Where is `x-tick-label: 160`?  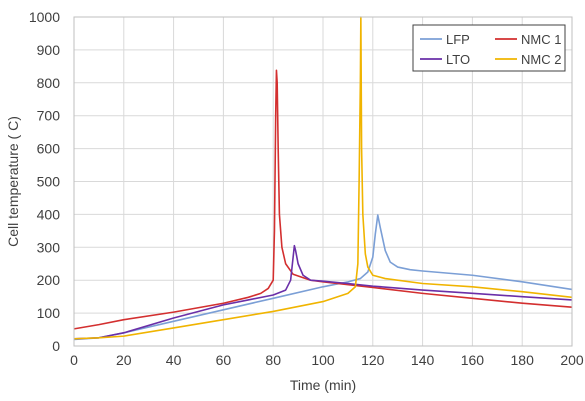
x-tick-label: 160 is located at coordinates (473, 360).